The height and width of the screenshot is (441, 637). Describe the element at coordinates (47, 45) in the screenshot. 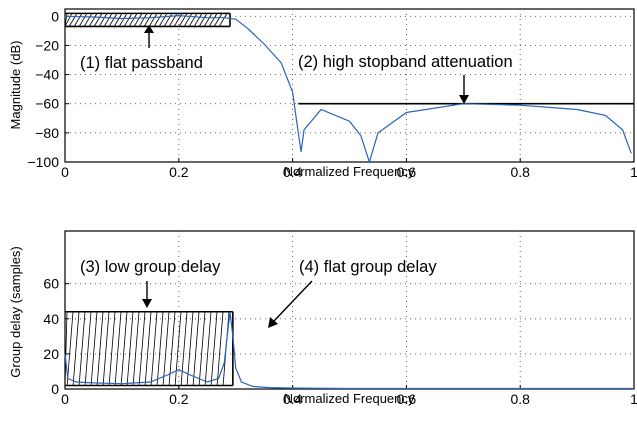

I see `y-tick-label: −20` at that location.